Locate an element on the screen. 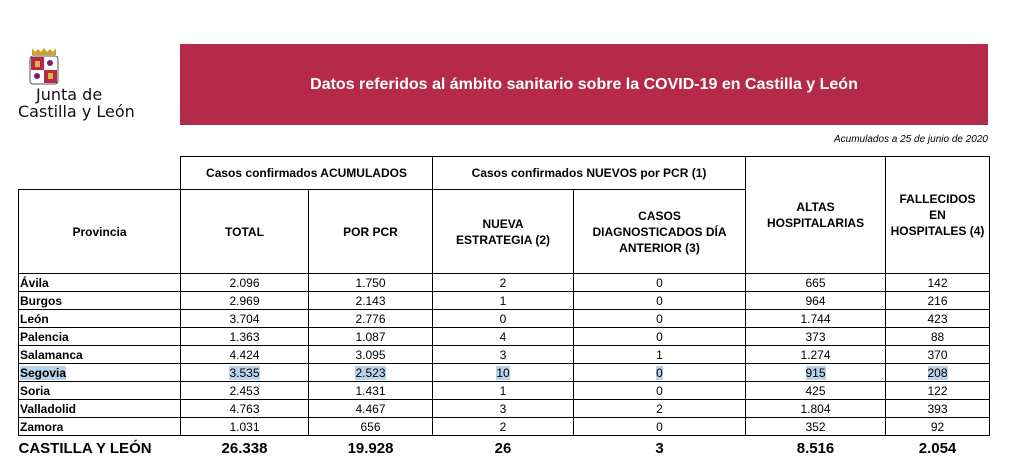 This screenshot has height=473, width=1013. value-cell: 10 is located at coordinates (503, 372).